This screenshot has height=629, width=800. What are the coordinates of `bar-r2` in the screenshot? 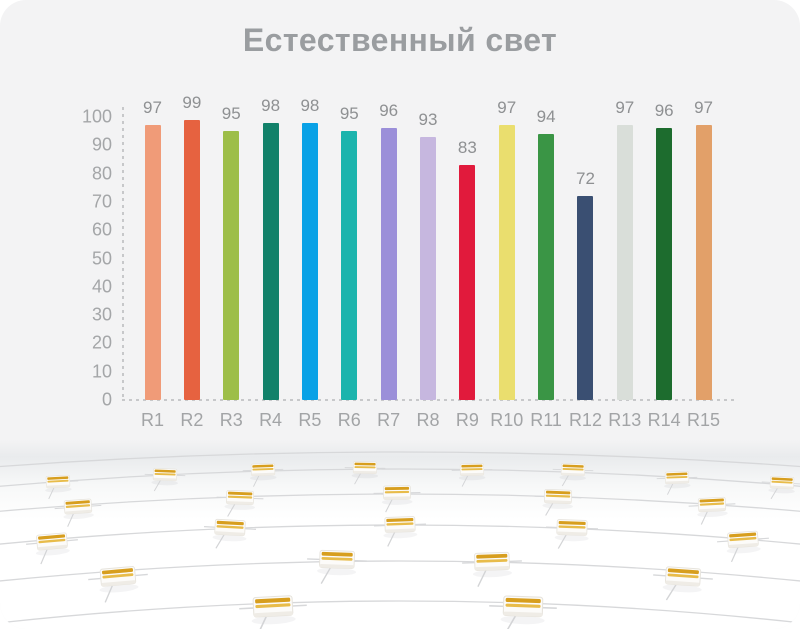 It's located at (191, 259).